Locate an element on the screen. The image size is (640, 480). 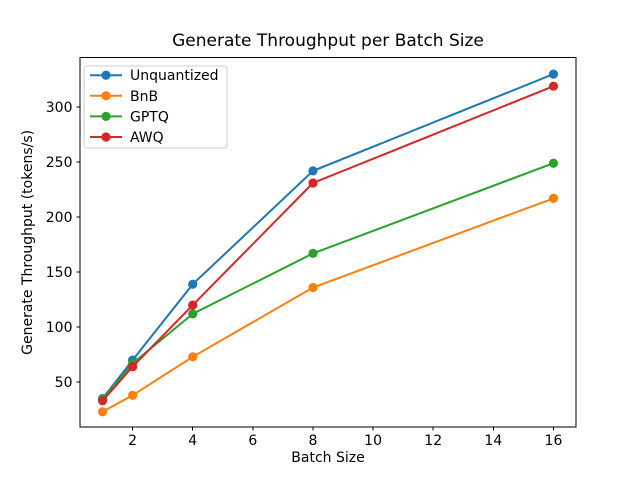
chart-title: Generate Throughput per Batch Size is located at coordinates (328, 41).